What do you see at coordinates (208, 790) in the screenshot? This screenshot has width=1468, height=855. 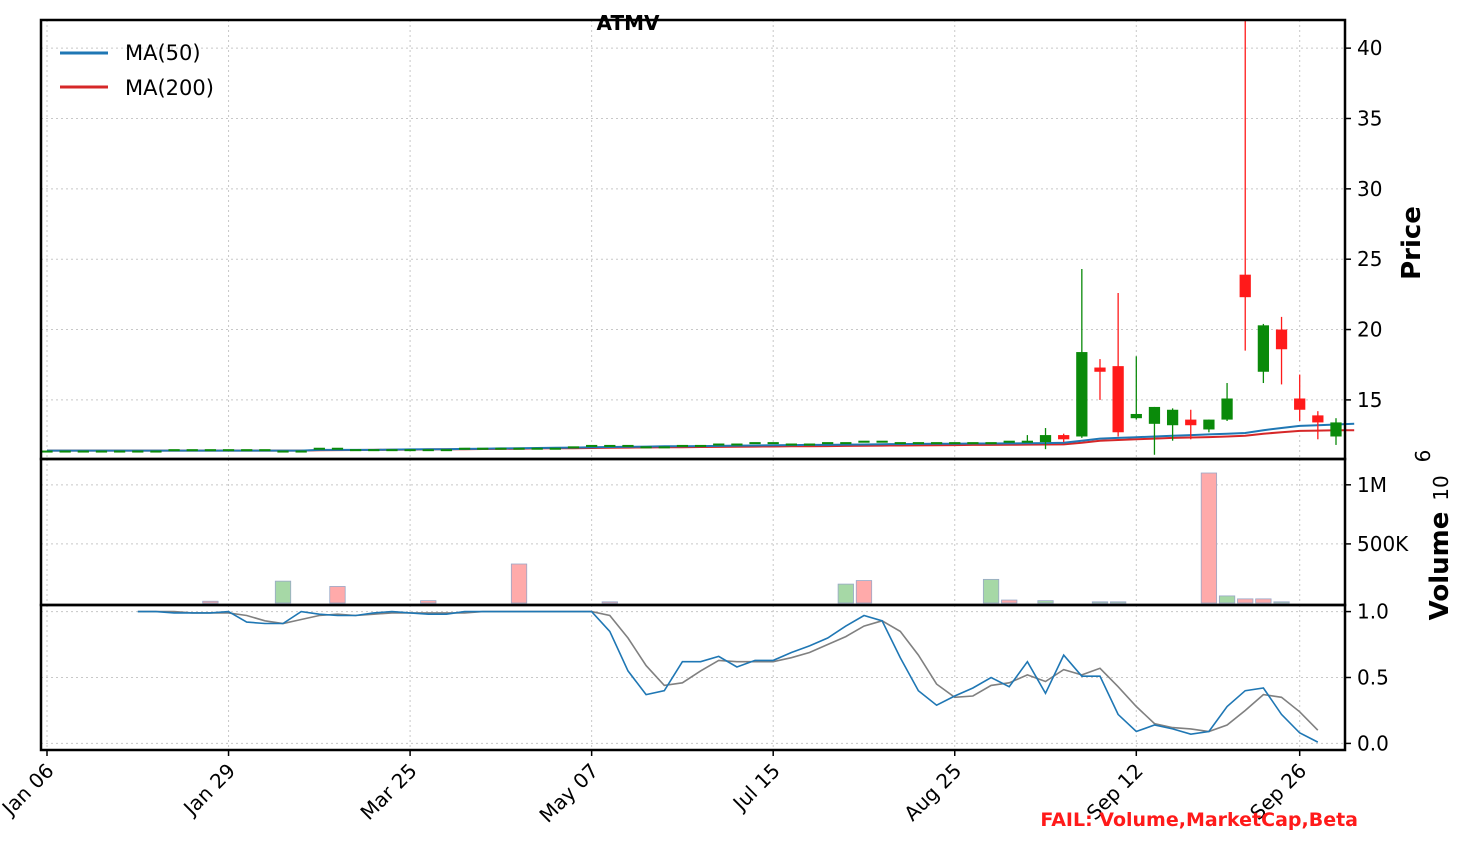 I see `x-tick-label: Jan 29` at bounding box center [208, 790].